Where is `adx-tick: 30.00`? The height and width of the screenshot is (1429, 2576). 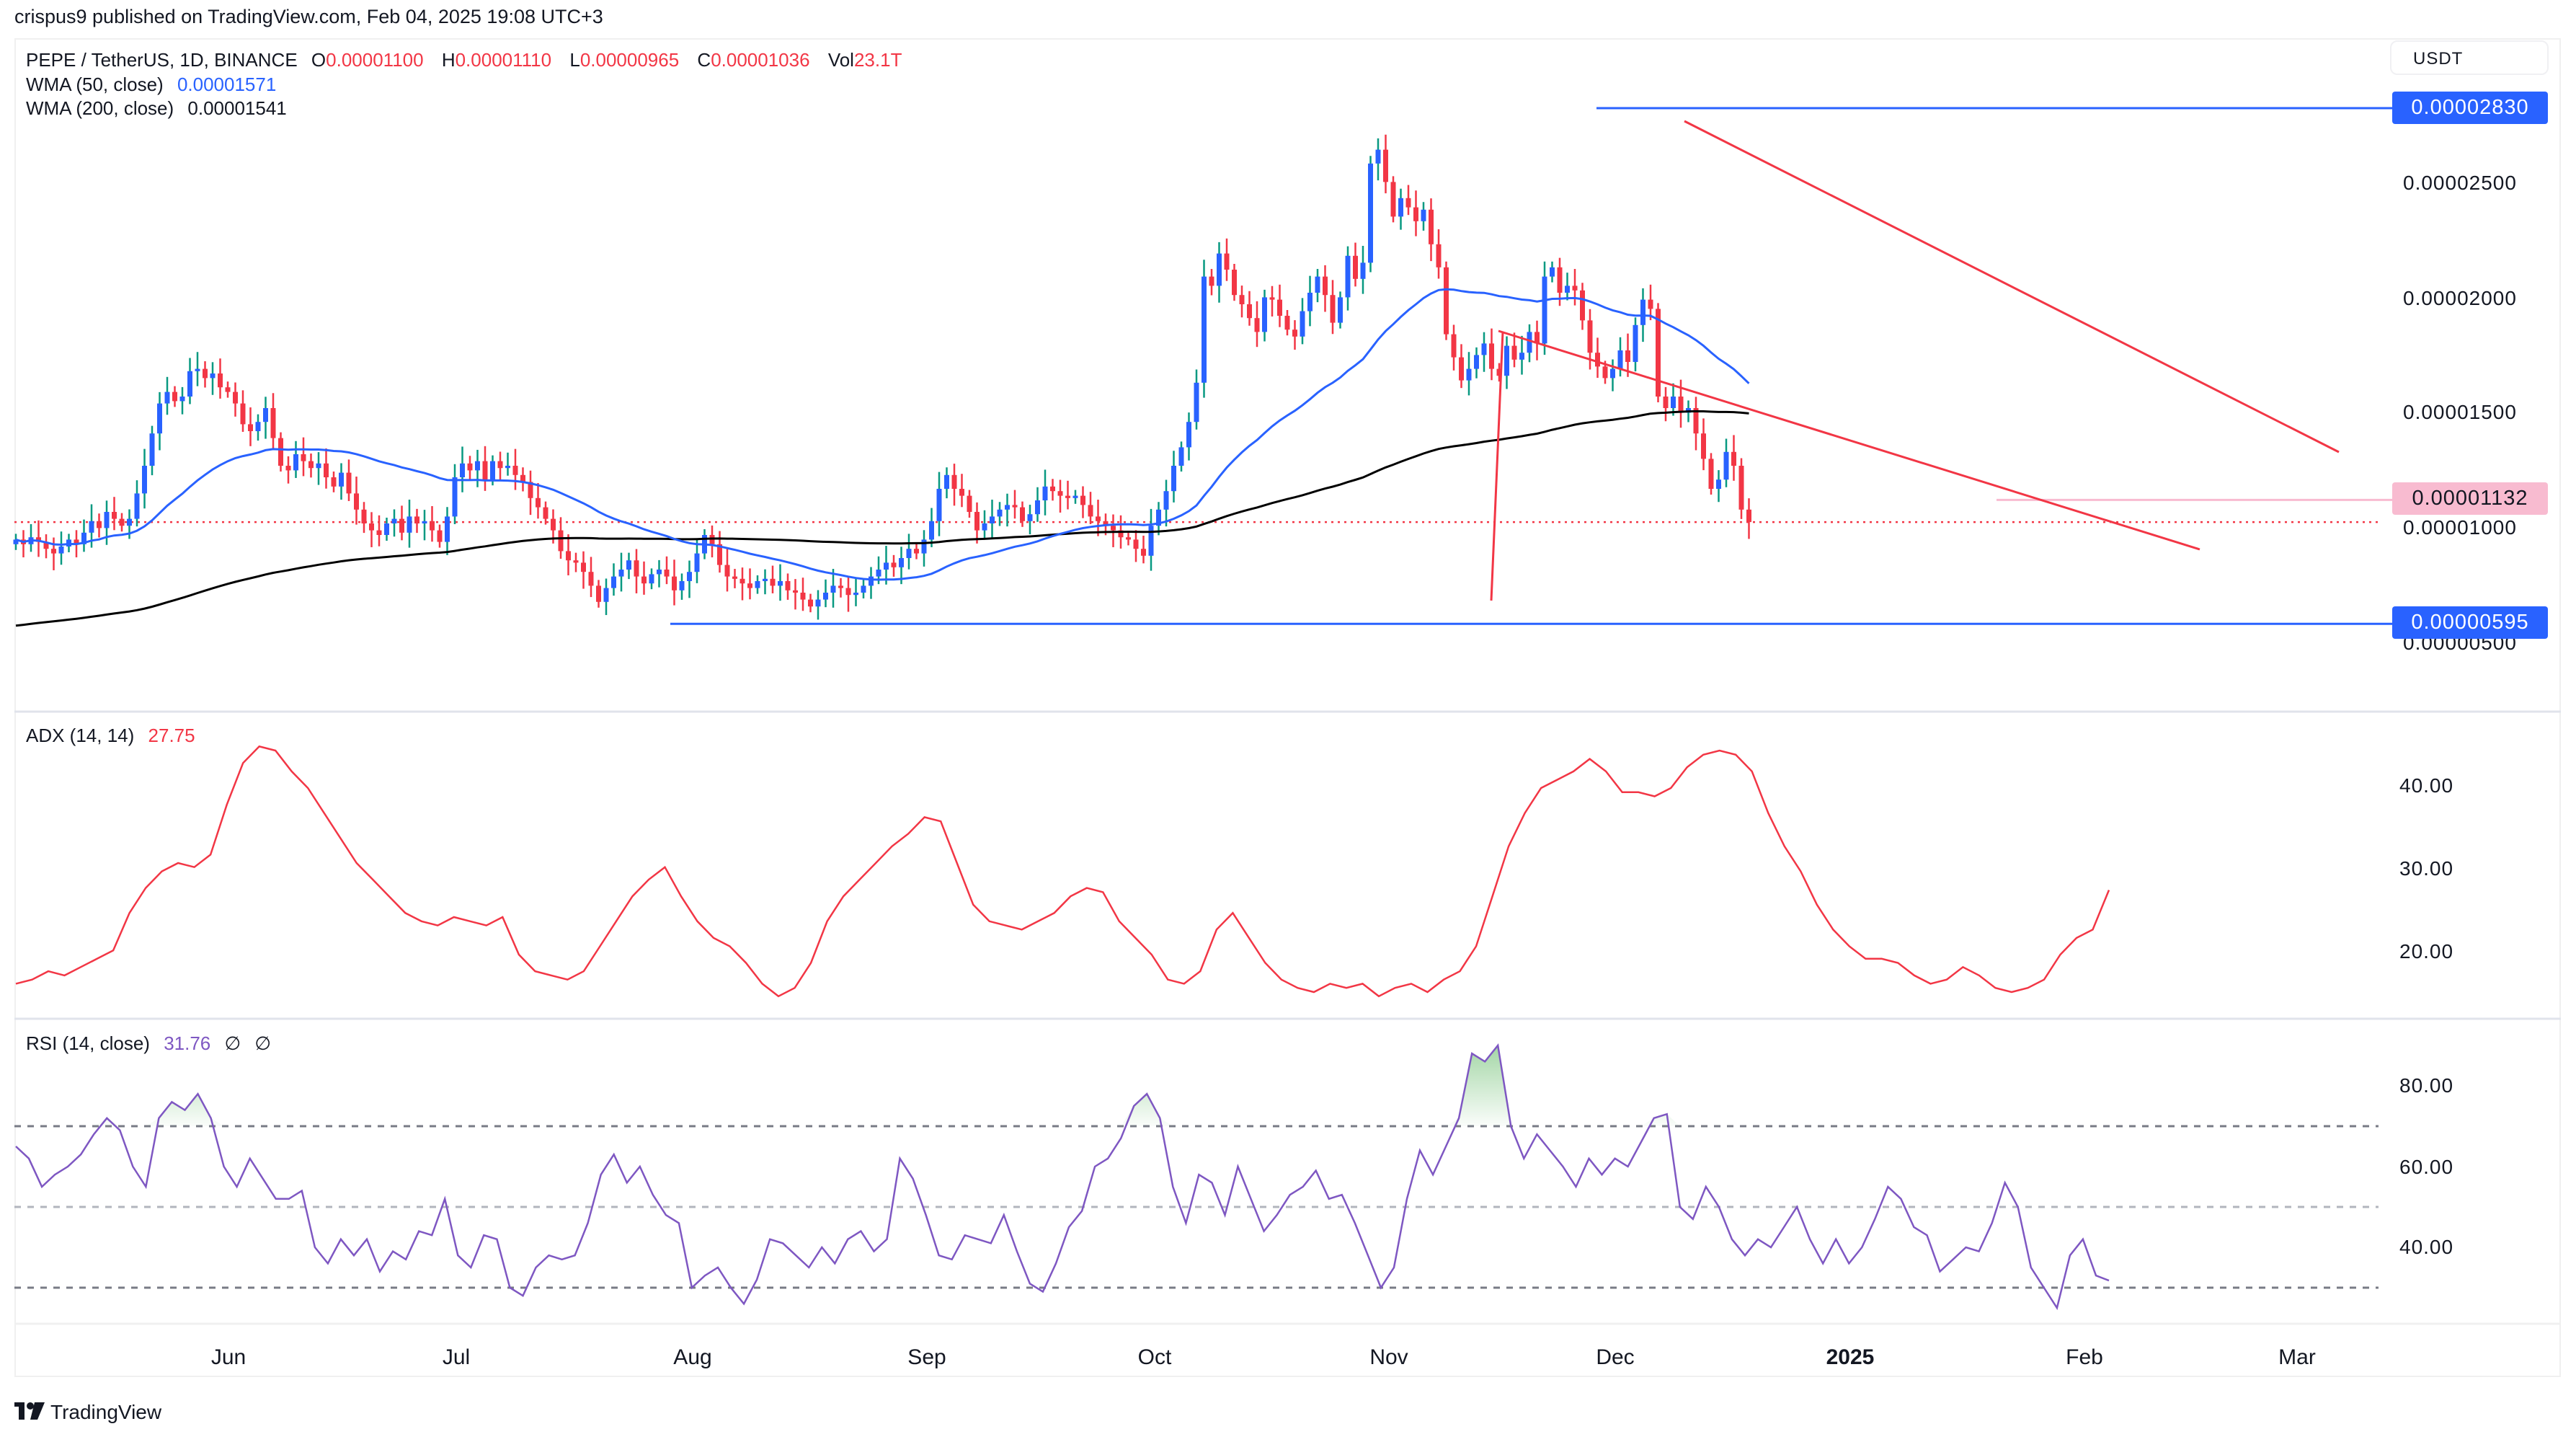
adx-tick: 30.00 is located at coordinates (2426, 869).